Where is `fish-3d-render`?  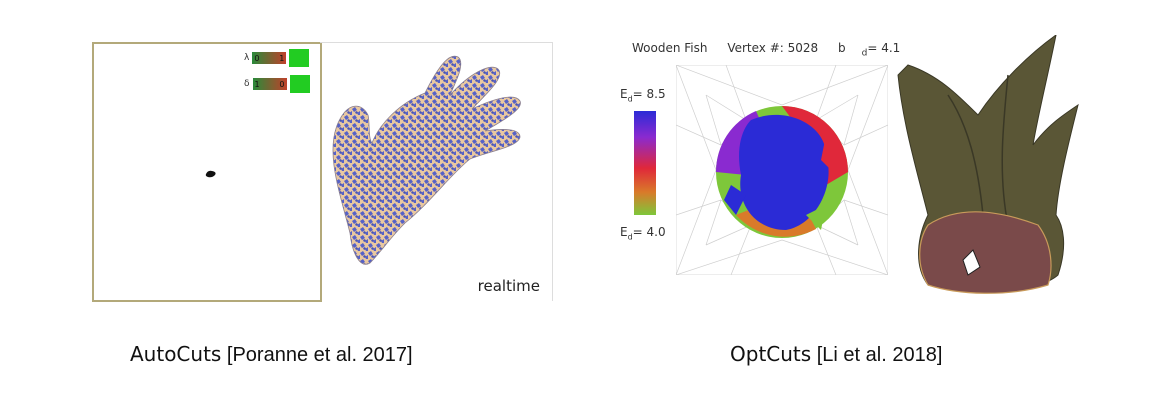
fish-3d-render is located at coordinates (988, 164).